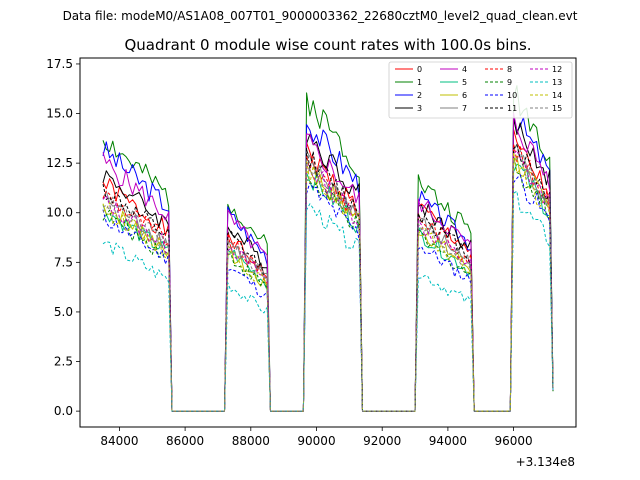 Image resolution: width=640 pixels, height=480 pixels. What do you see at coordinates (419, 95) in the screenshot?
I see `legend-label-2: 2` at bounding box center [419, 95].